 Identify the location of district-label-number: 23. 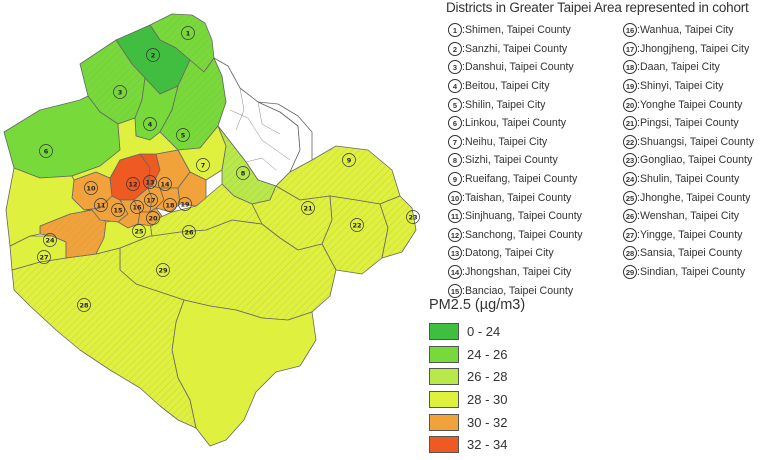
(412, 217).